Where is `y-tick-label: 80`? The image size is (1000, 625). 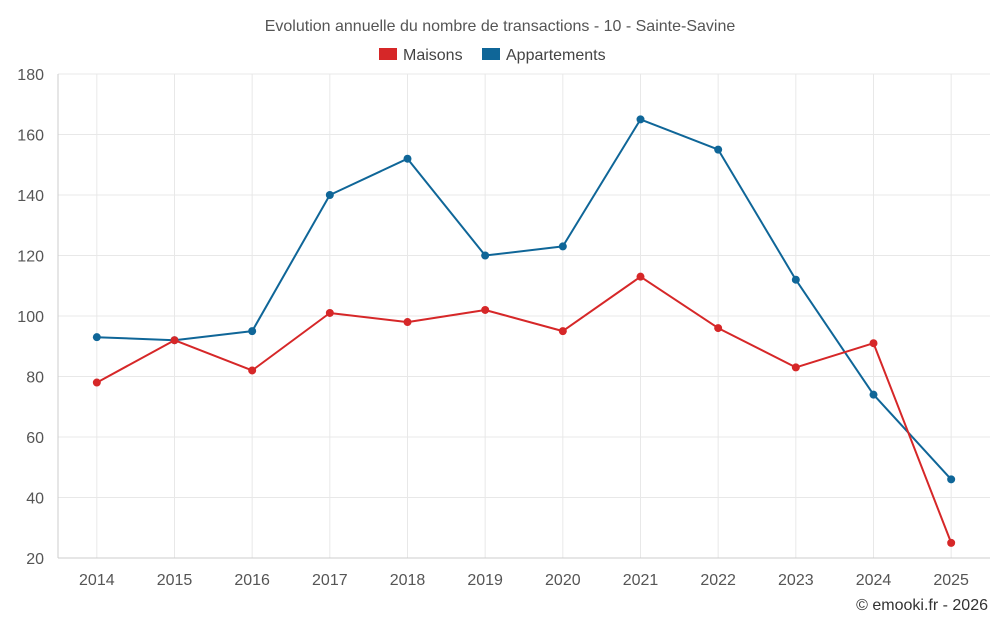
y-tick-label: 80 is located at coordinates (35, 378).